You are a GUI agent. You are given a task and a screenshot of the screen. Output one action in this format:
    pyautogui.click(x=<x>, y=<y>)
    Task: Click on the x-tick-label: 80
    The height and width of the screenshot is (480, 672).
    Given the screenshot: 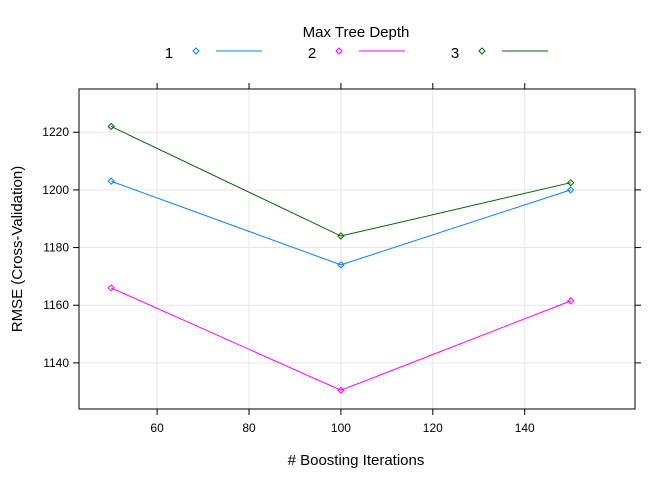 What is the action you would take?
    pyautogui.click(x=249, y=428)
    